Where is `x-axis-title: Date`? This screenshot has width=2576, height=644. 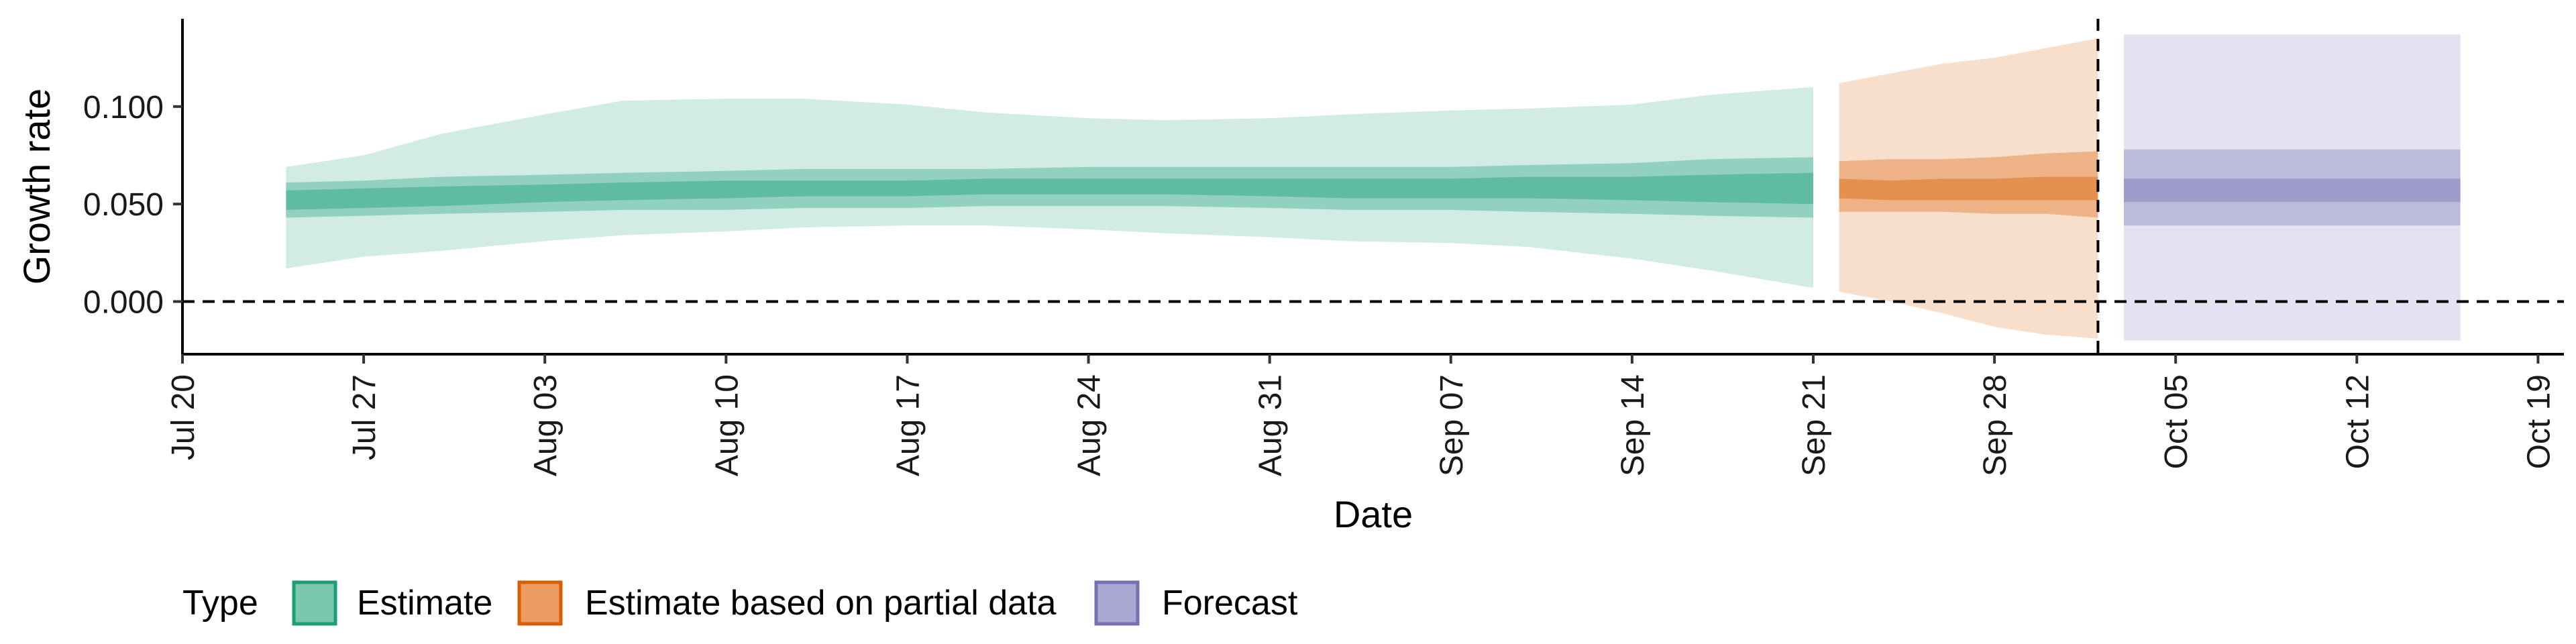
x-axis-title: Date is located at coordinates (1373, 514).